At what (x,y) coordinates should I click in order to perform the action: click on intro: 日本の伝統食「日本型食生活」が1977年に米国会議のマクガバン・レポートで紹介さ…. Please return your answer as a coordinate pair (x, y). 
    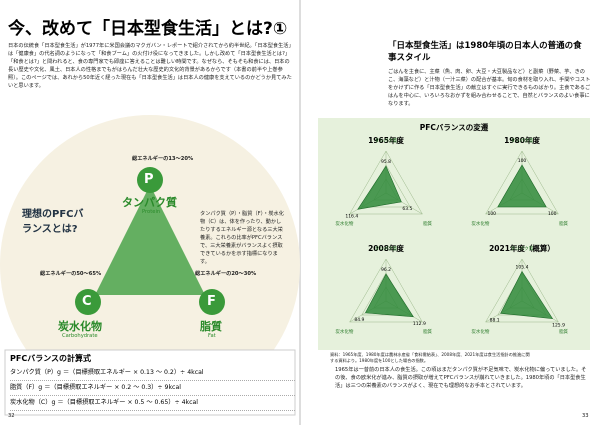
    Looking at the image, I should click on (150, 66).